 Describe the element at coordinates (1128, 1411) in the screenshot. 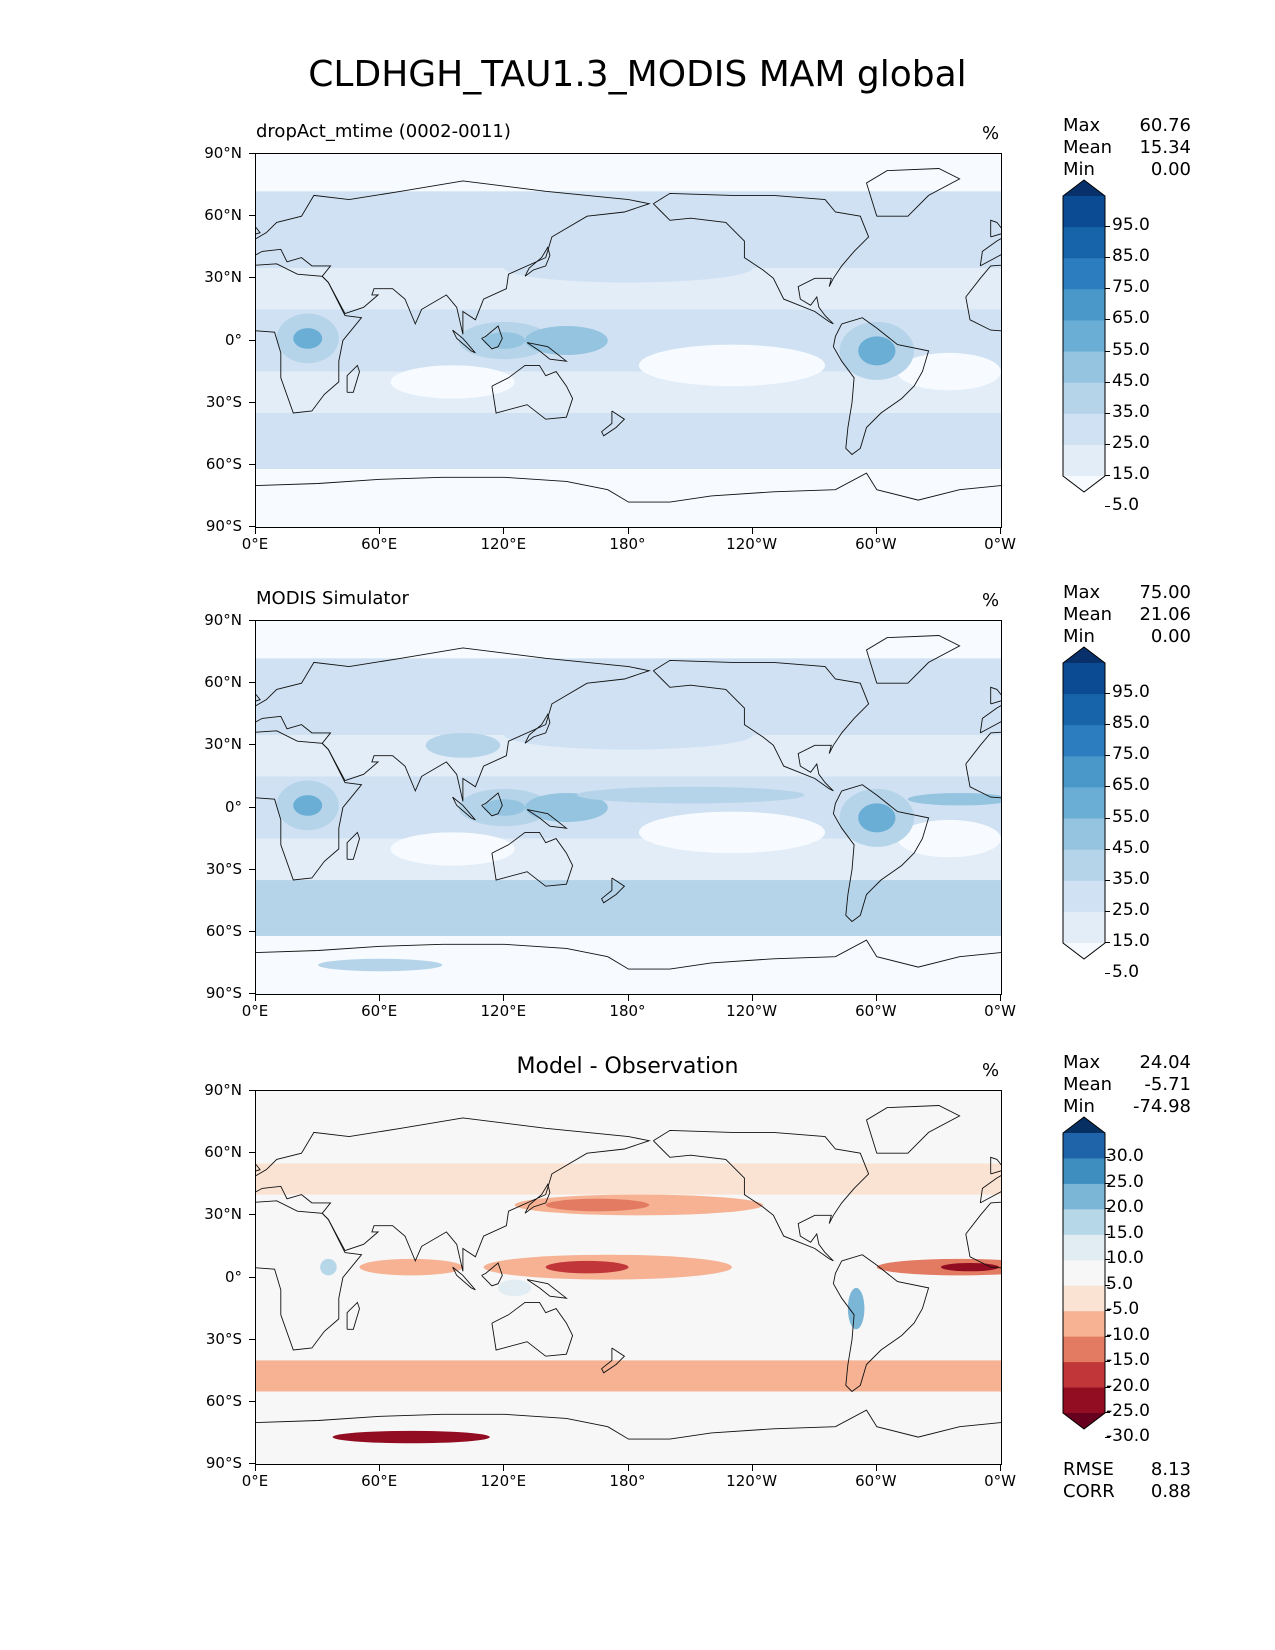

I see `colorbar-label: -25.0` at that location.